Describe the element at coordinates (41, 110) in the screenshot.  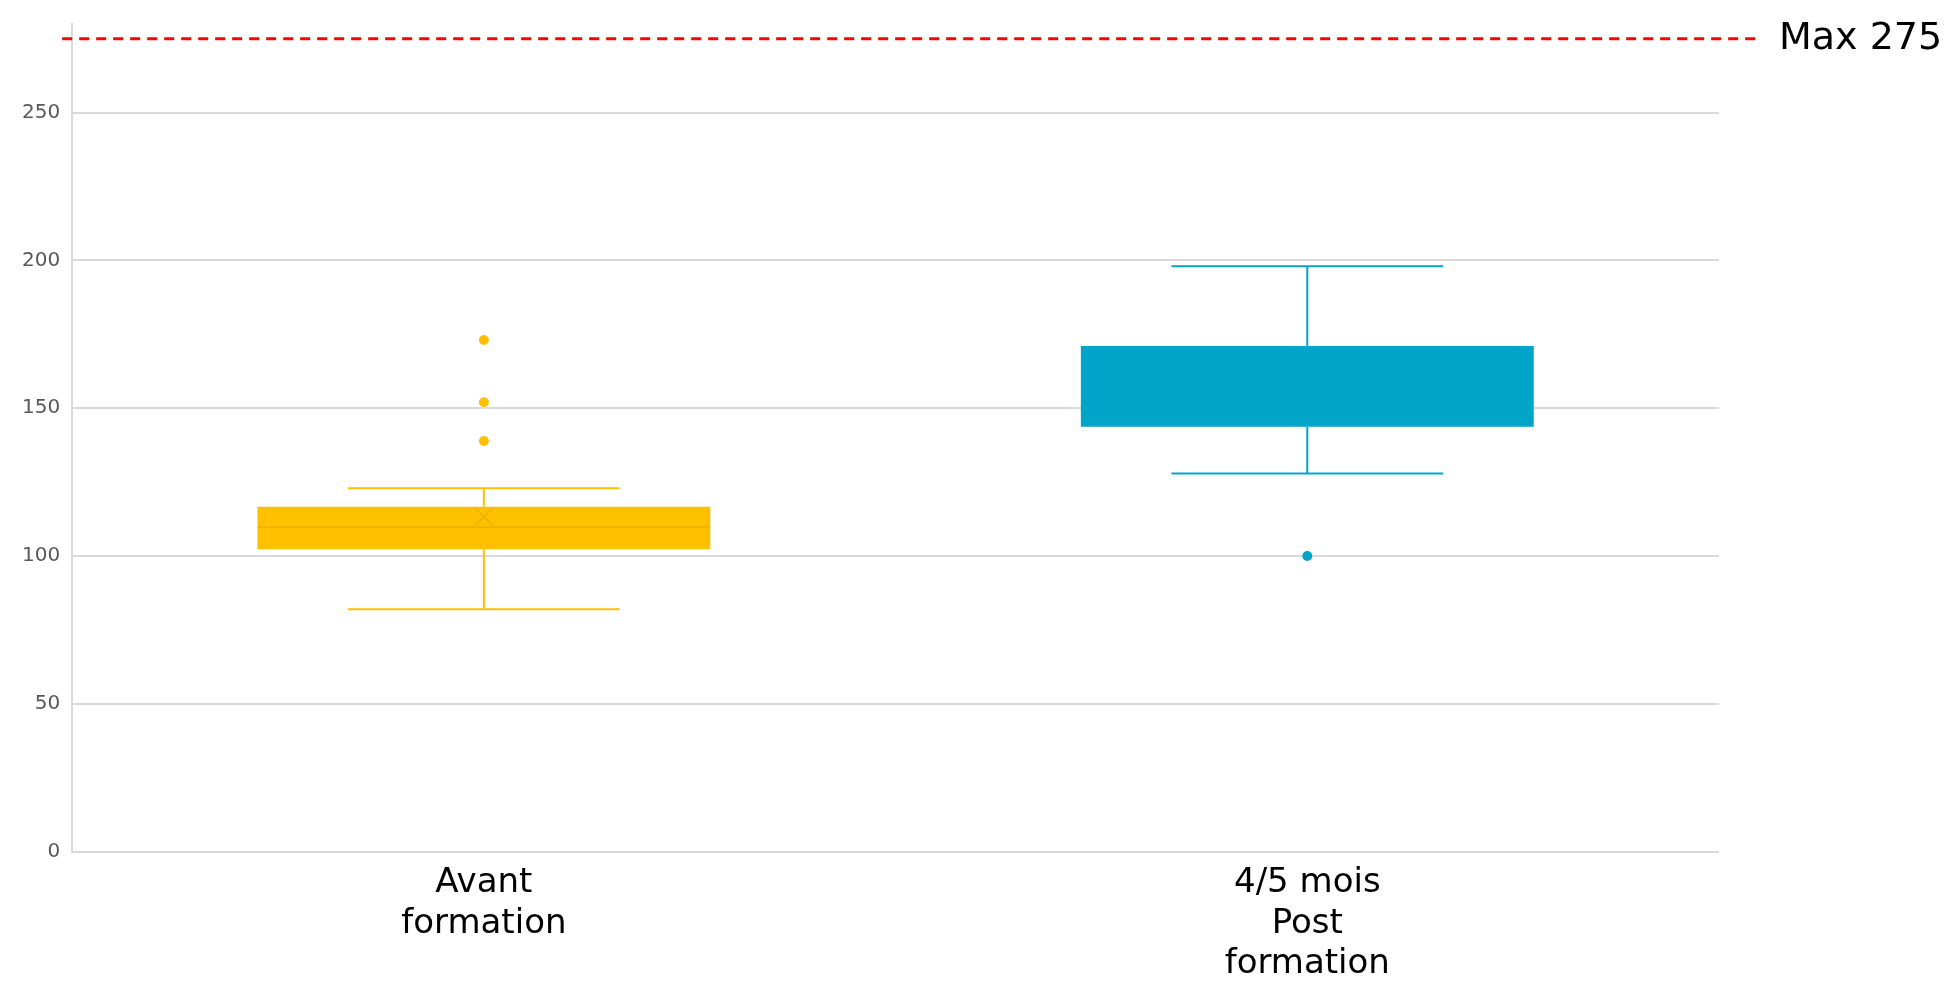
I see `y-tick-label: 250` at that location.